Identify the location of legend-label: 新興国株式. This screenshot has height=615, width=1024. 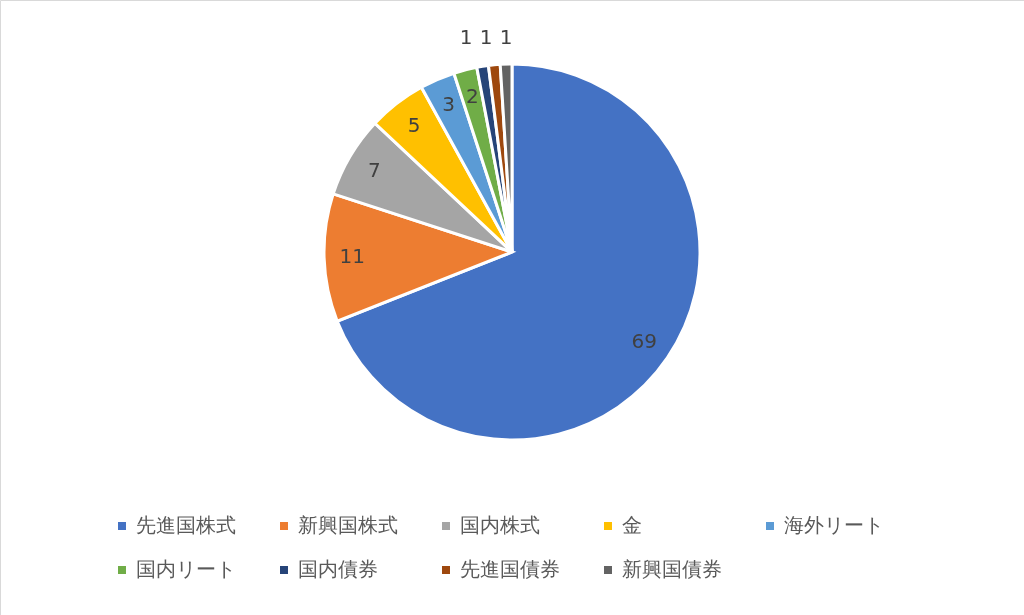
(348, 525).